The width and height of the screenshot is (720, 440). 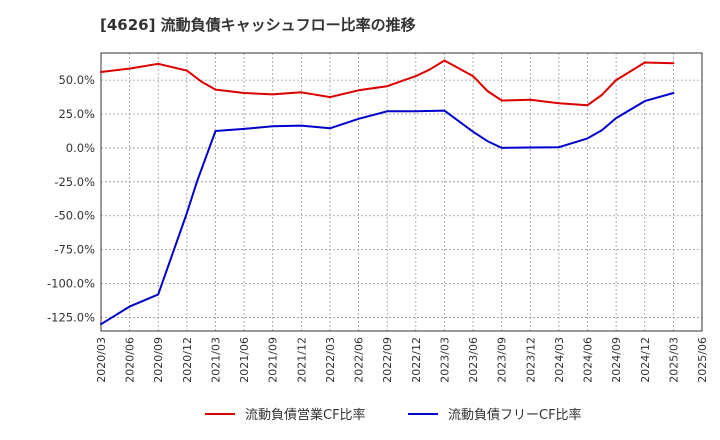 I want to click on legend-label-1: 流動負債営業CF比率, so click(x=305, y=415).